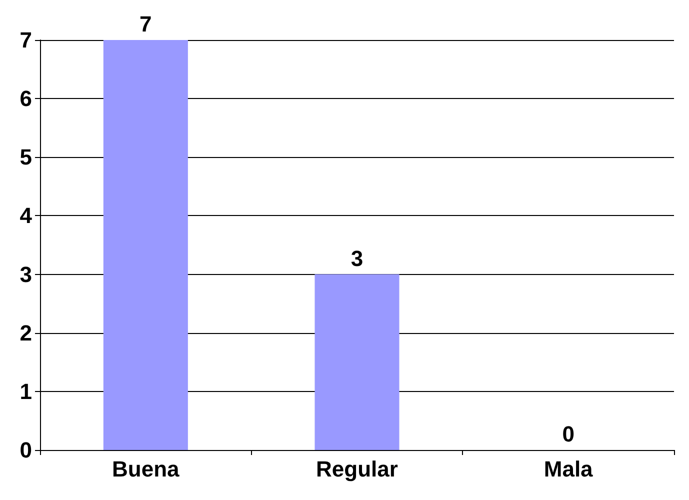  I want to click on y-tick-label: 3, so click(26, 274).